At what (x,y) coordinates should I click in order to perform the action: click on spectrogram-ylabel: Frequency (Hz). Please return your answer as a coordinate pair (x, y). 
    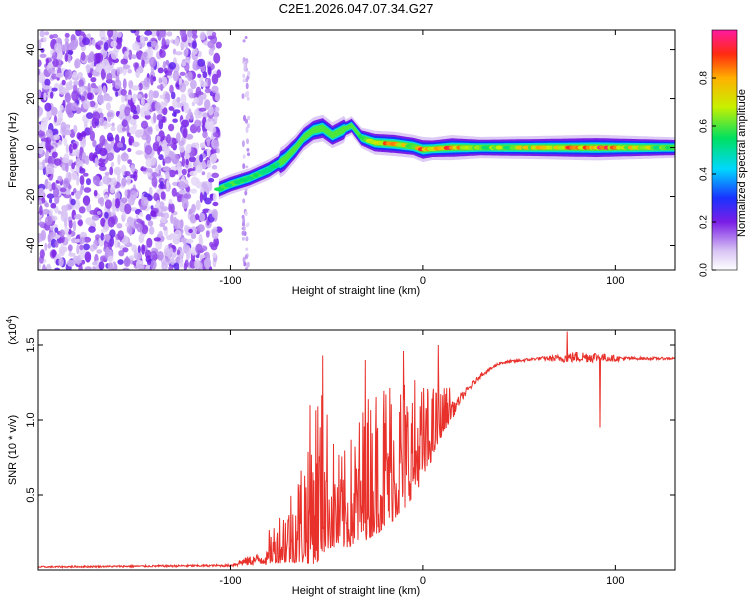
    Looking at the image, I should click on (13, 150).